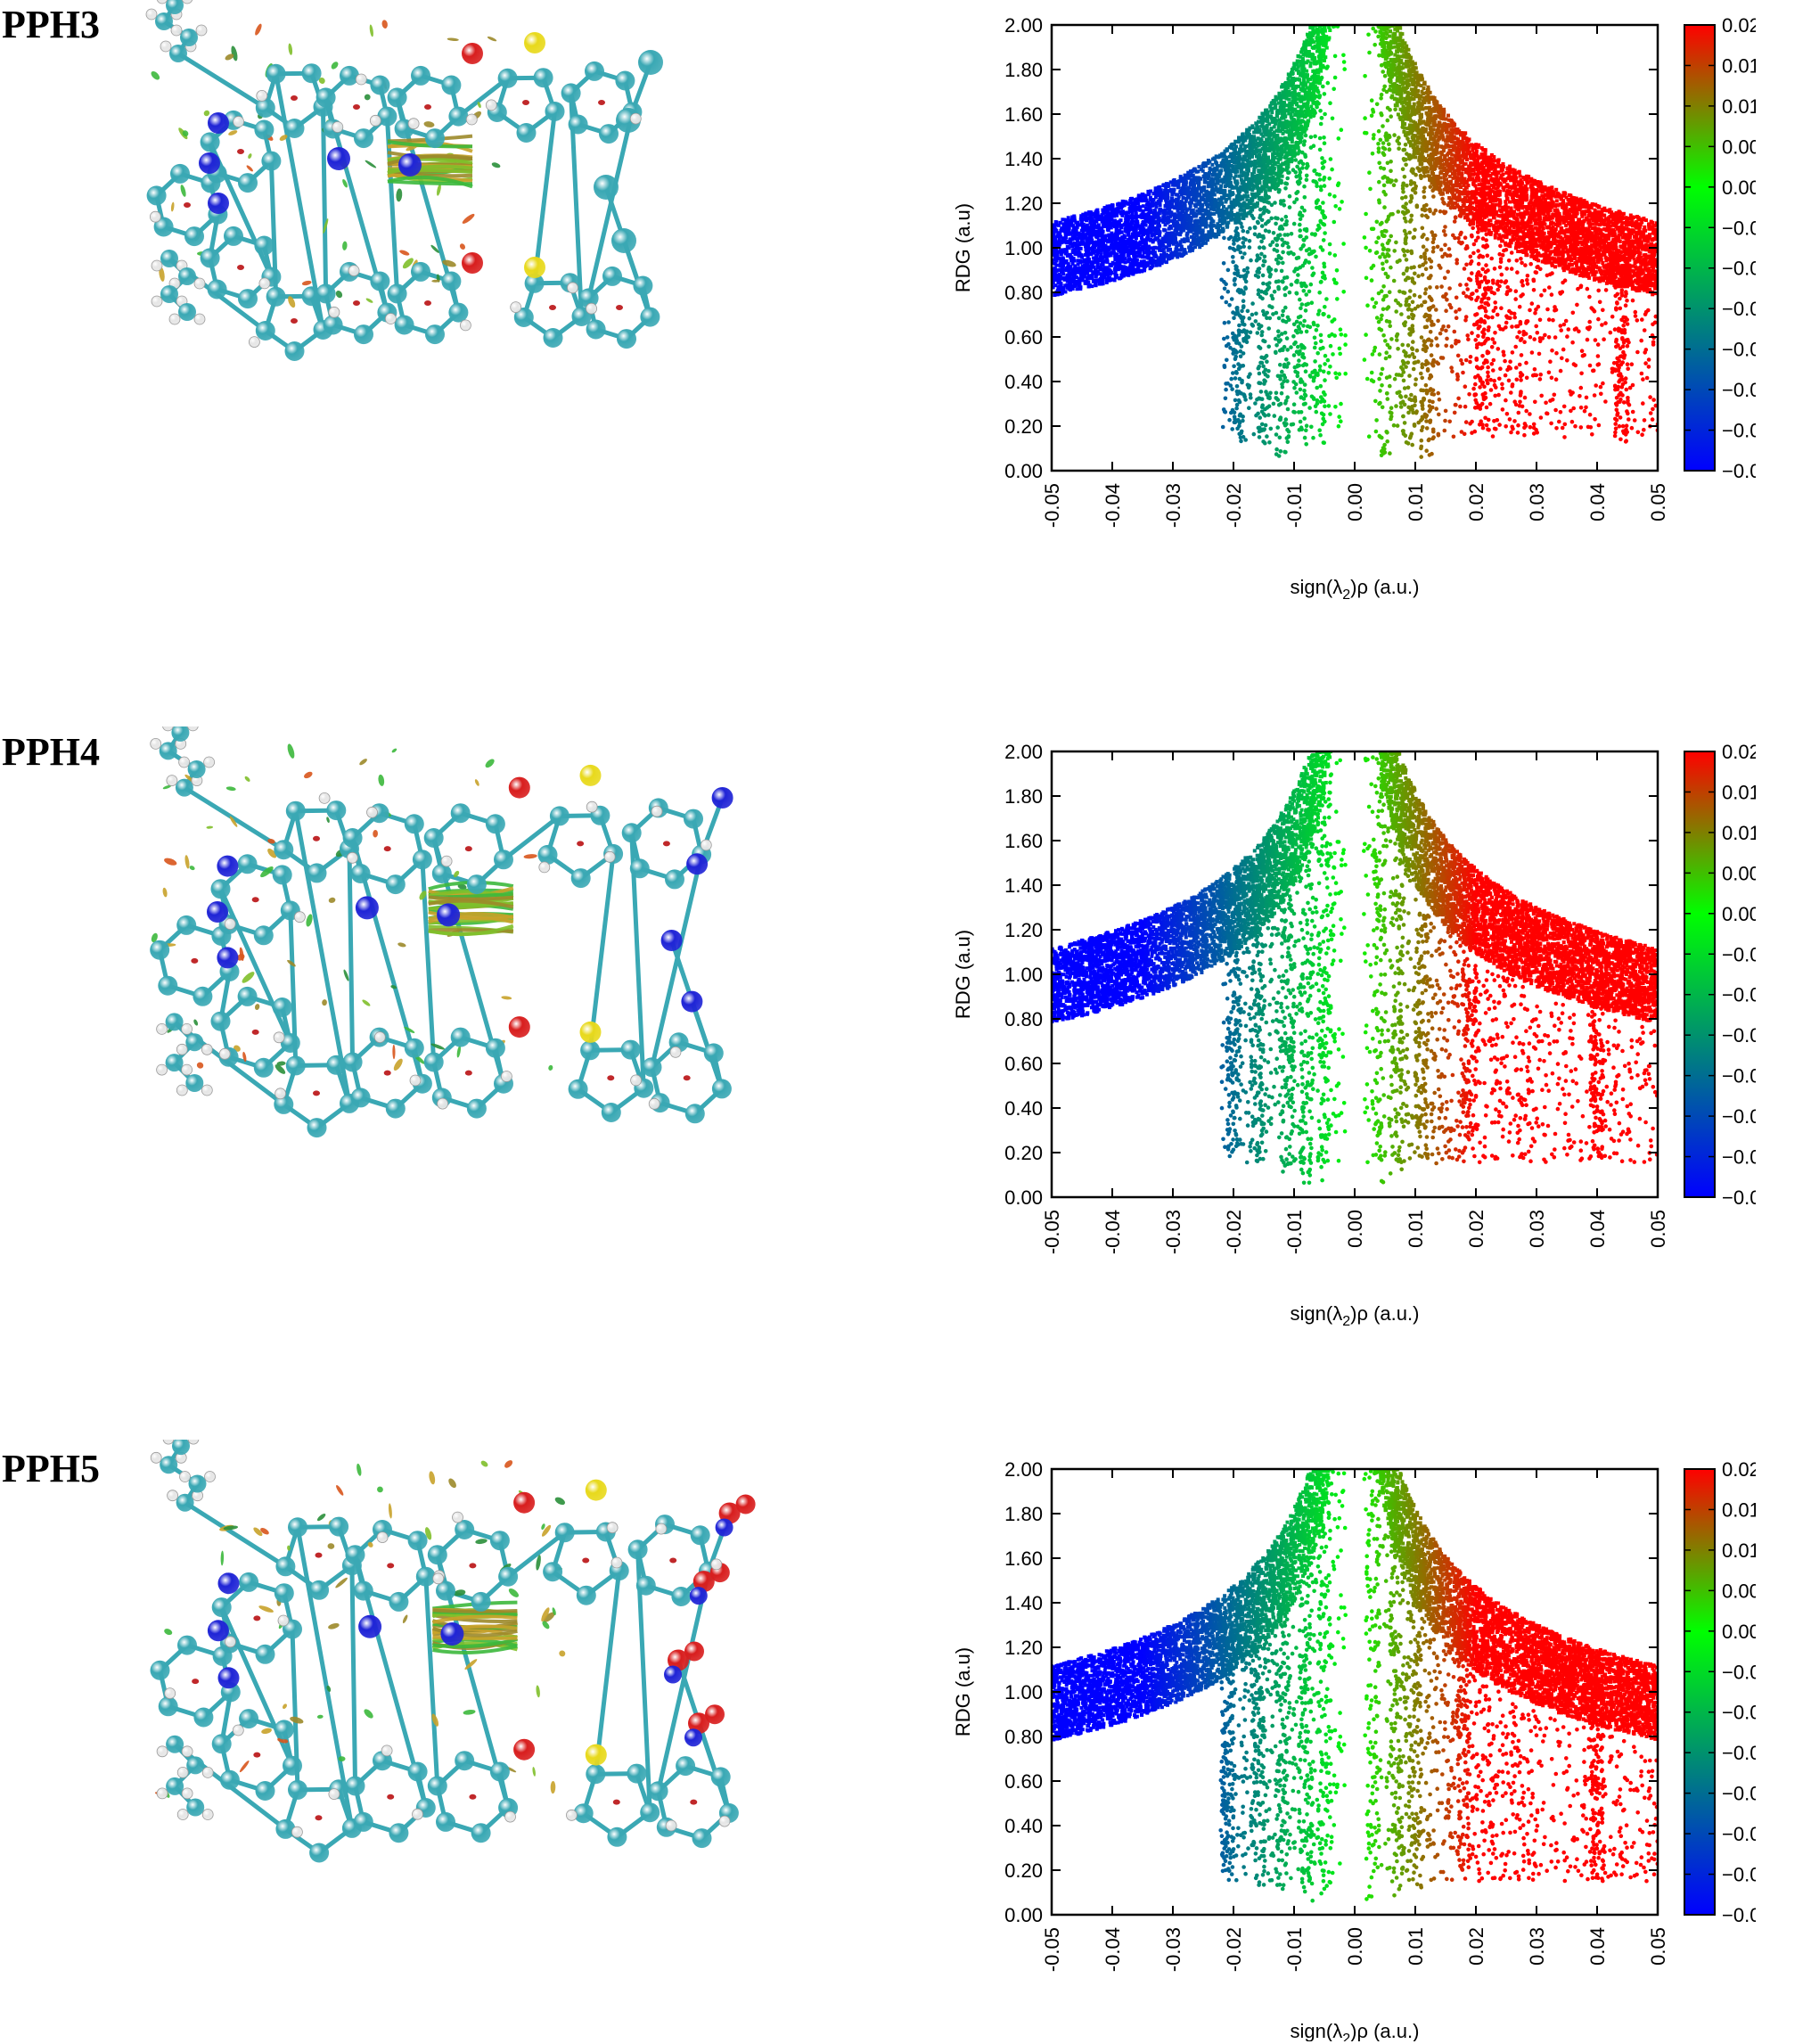 The height and width of the screenshot is (2044, 1811). Describe the element at coordinates (1052, 1232) in the screenshot. I see `x-tick-label: -0.05` at that location.